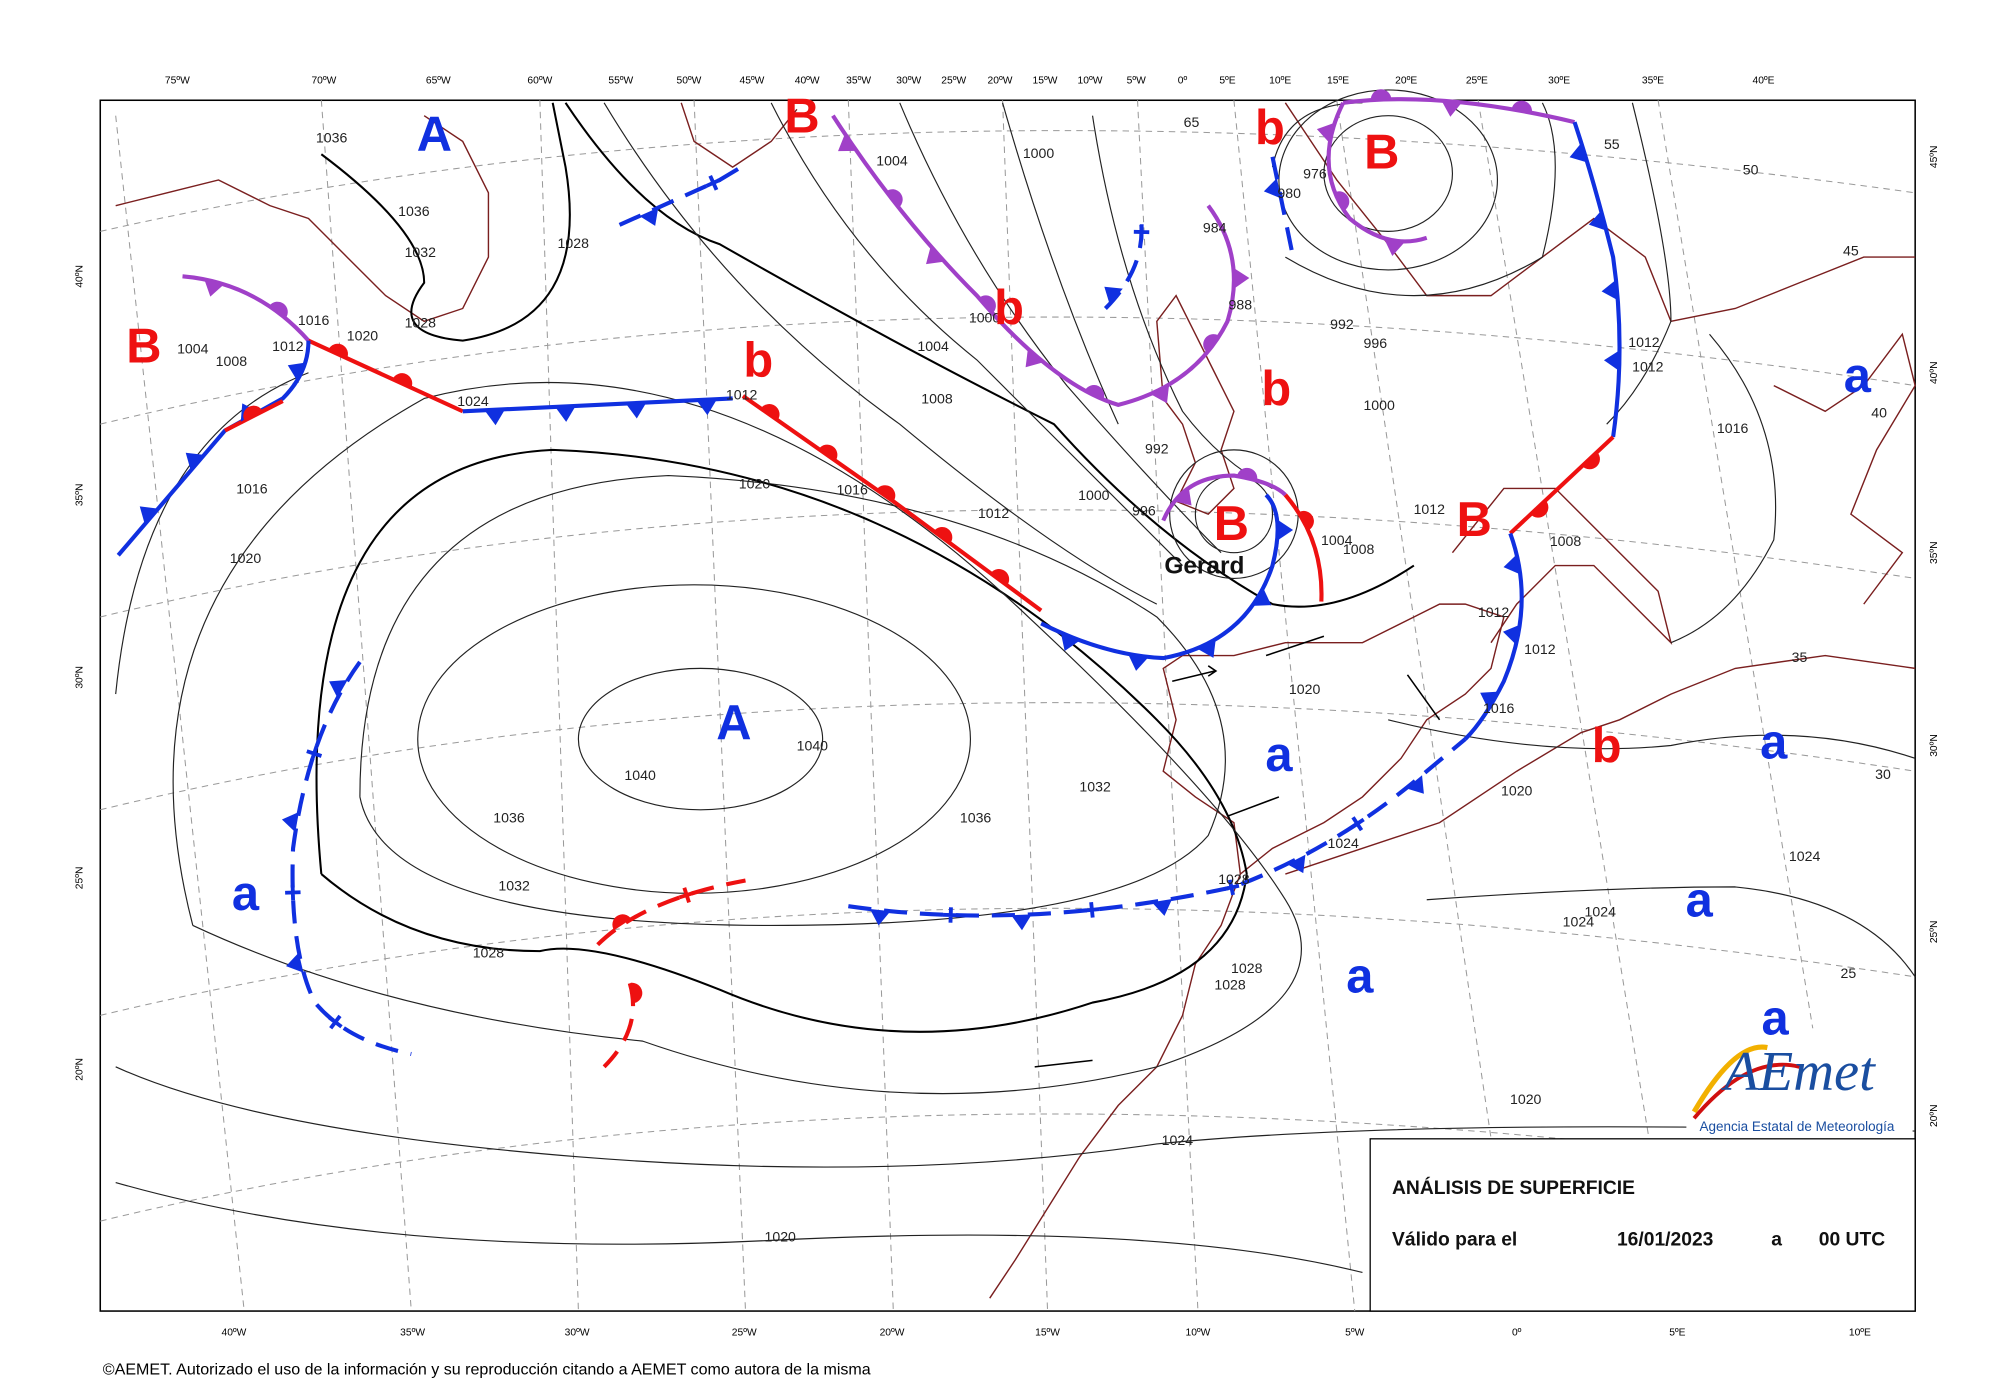 The height and width of the screenshot is (1400, 2000). What do you see at coordinates (1934, 745) in the screenshot?
I see `latitude-label: 30ºN` at bounding box center [1934, 745].